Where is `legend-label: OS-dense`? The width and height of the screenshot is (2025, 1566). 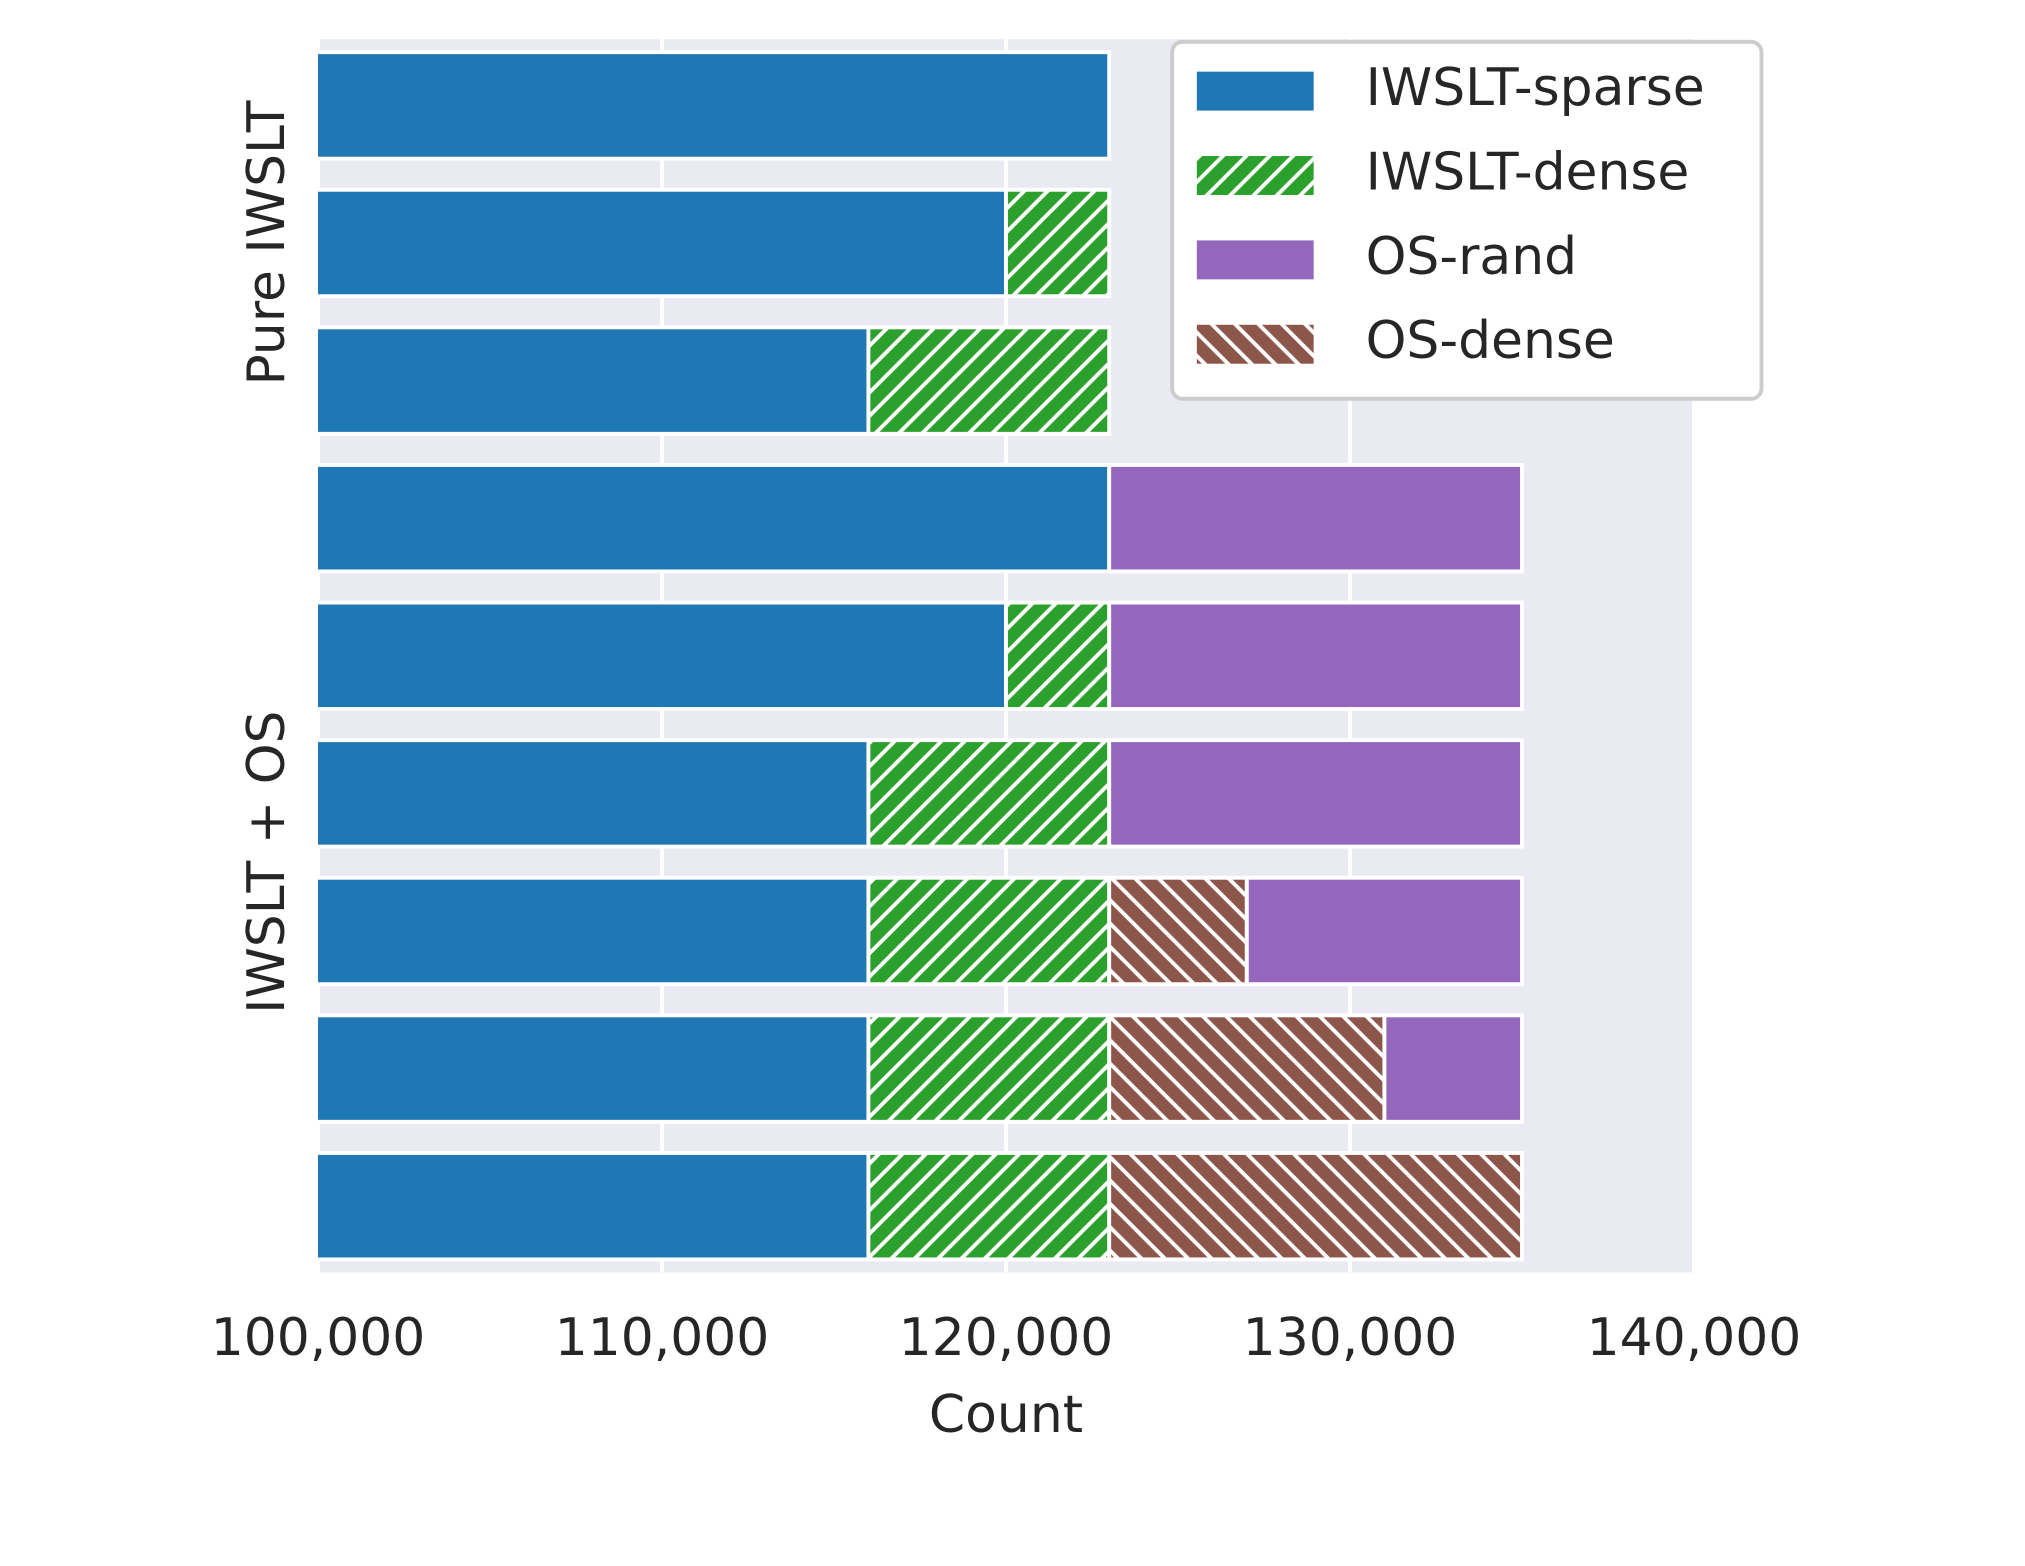 legend-label: OS-dense is located at coordinates (1490, 341).